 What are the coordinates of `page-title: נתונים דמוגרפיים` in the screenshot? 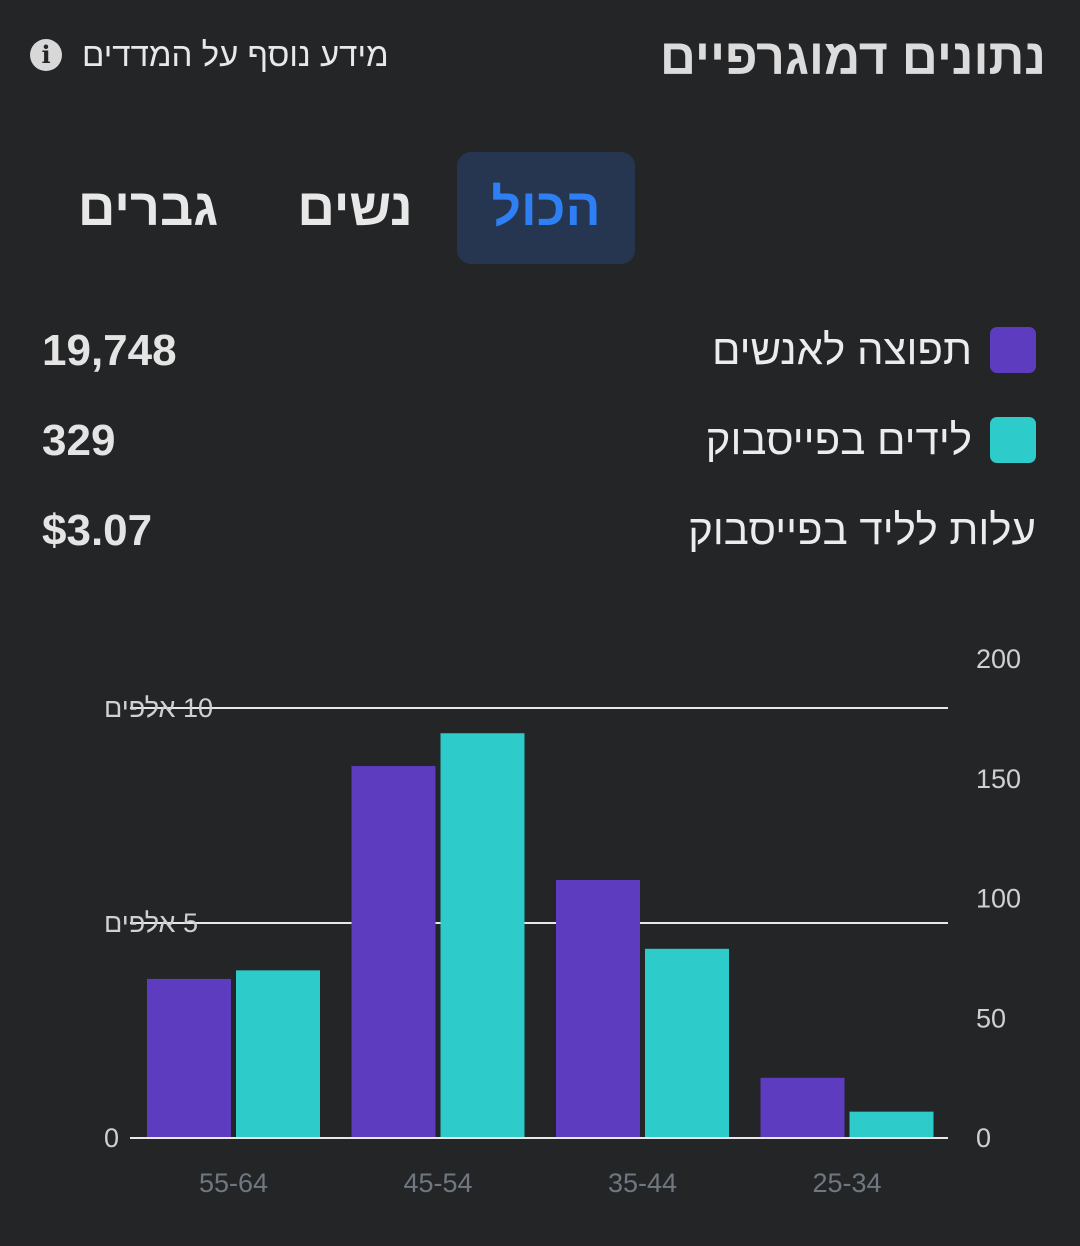 It's located at (852, 57).